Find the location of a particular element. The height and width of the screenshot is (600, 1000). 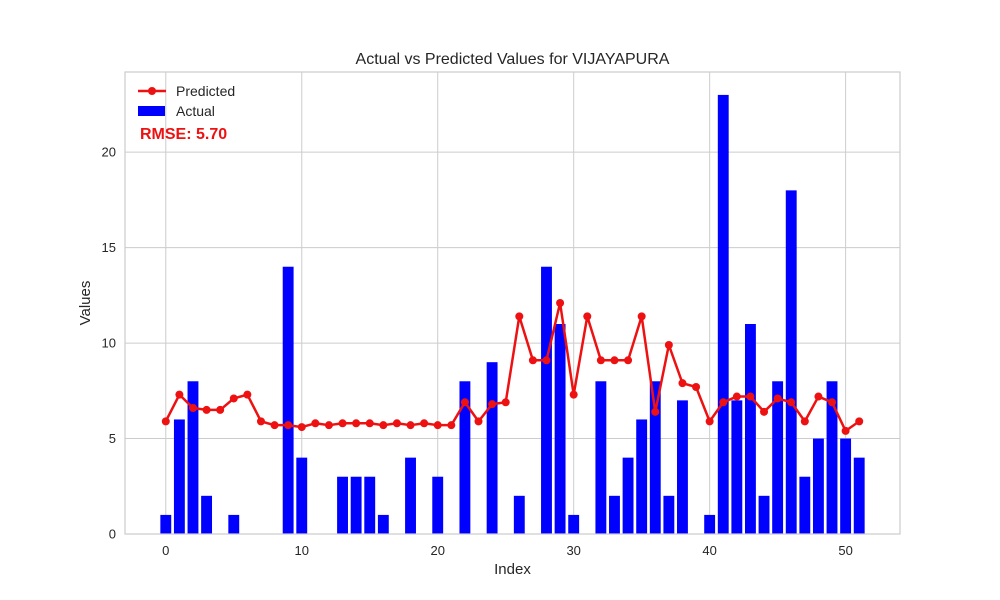

x-tick-label: 20 is located at coordinates (437, 550).